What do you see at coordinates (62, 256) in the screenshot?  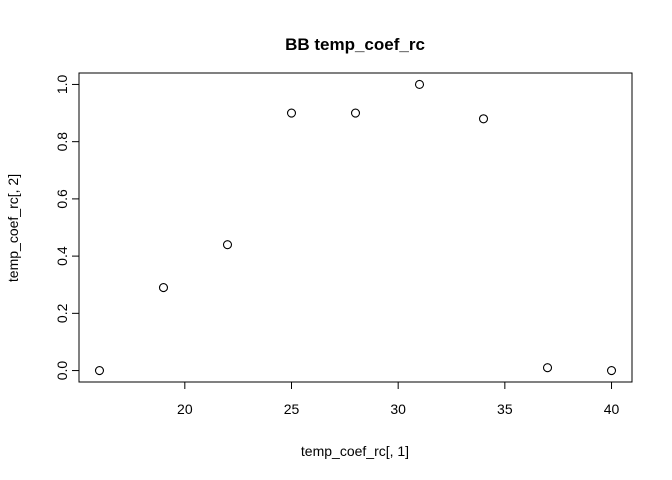 I see `y-tick-label: 0.4` at bounding box center [62, 256].